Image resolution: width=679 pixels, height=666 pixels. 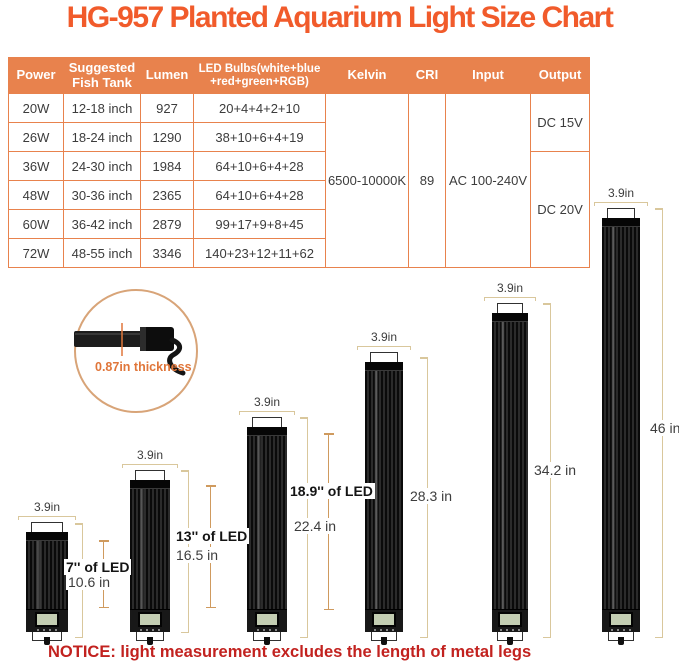 What do you see at coordinates (36, 253) in the screenshot?
I see `cell-power: 72W` at bounding box center [36, 253].